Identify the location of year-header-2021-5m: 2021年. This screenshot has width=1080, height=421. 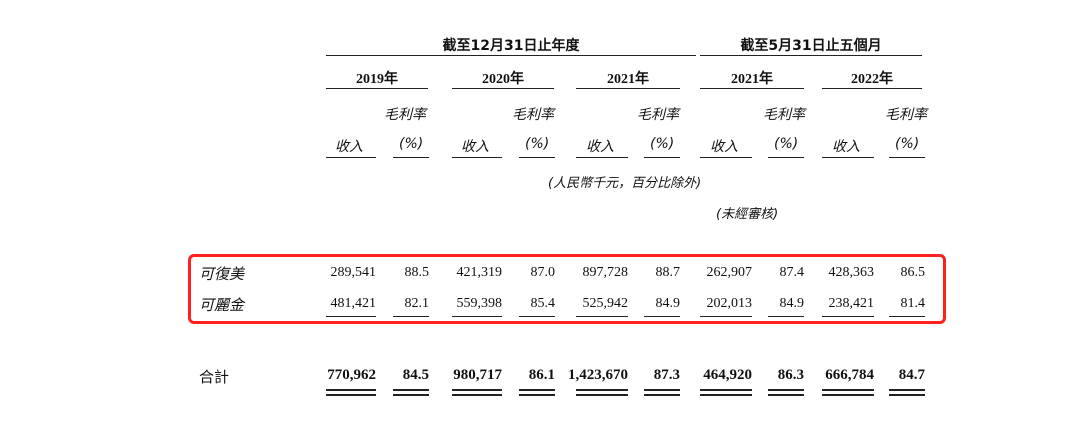
(752, 79).